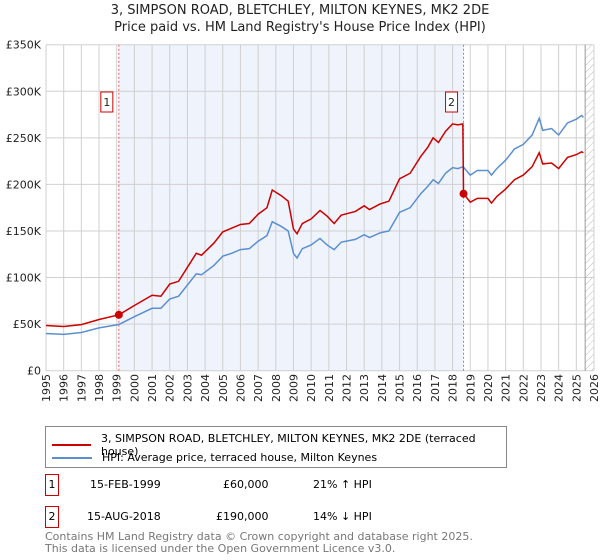 Image resolution: width=600 pixels, height=560 pixels. What do you see at coordinates (435, 388) in the screenshot?
I see `x-tick-label: 2017` at bounding box center [435, 388].